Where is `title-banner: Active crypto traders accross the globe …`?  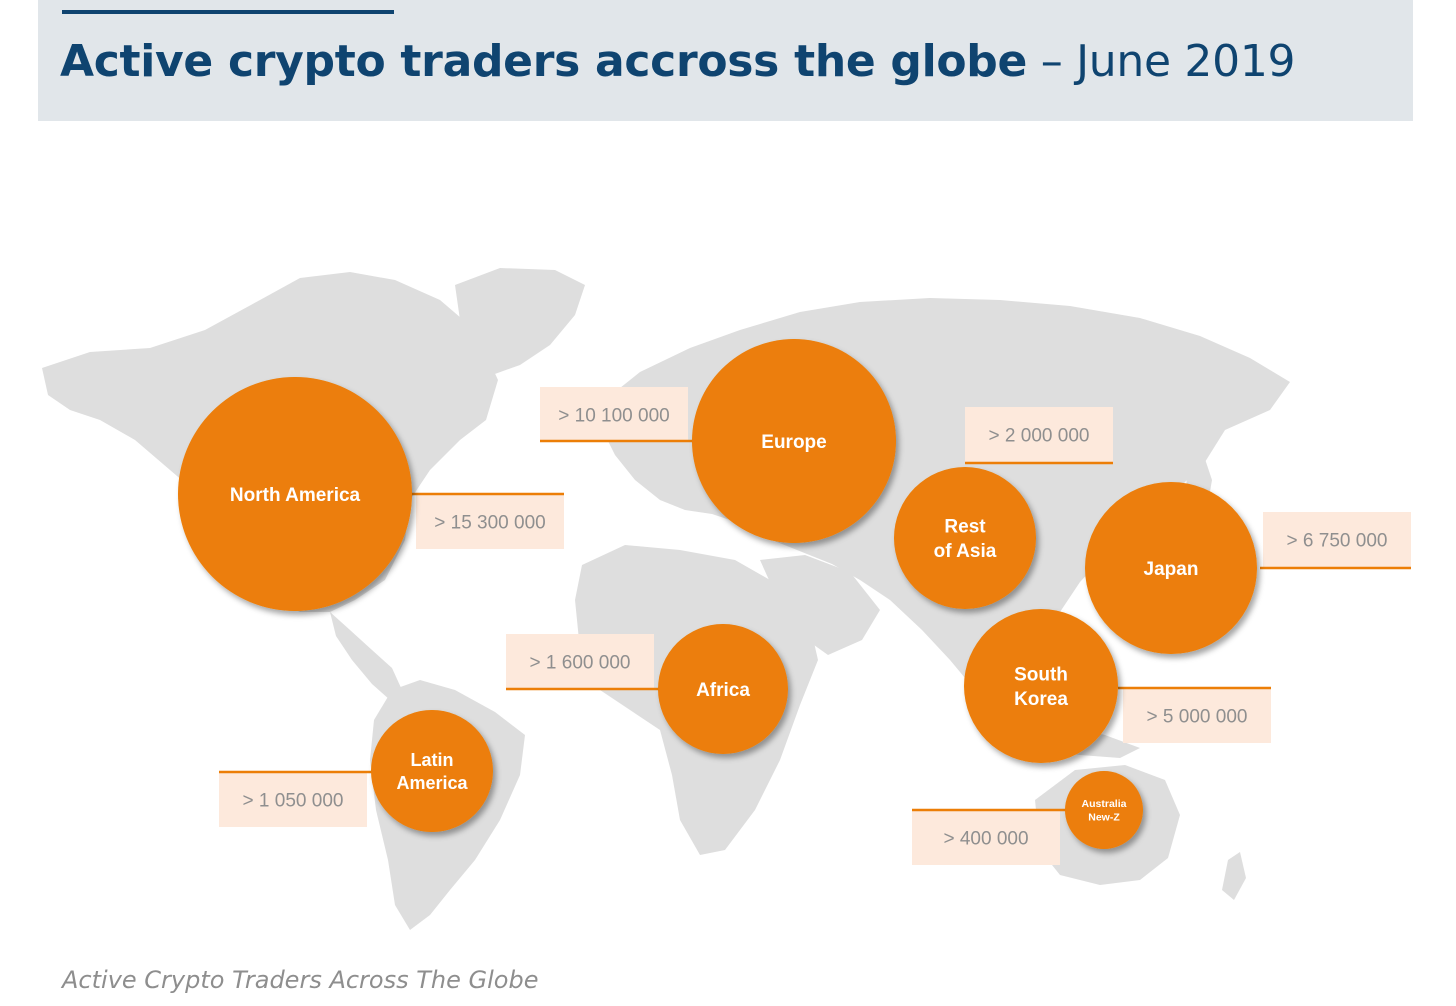 title-banner: Active crypto traders accross the globe … is located at coordinates (725, 60).